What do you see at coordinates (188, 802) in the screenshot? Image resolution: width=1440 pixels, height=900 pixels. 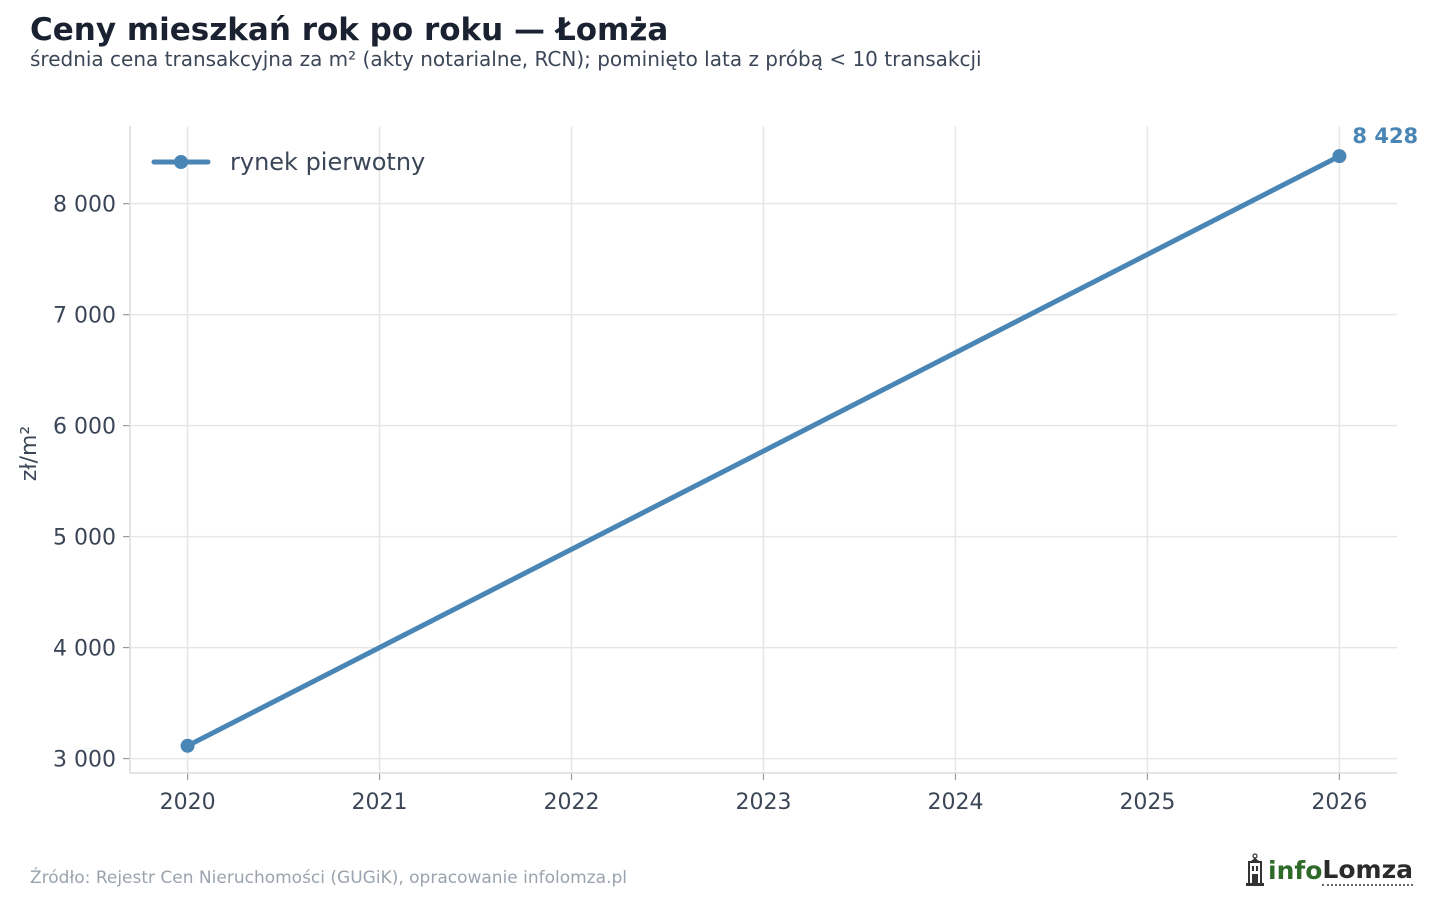 I see `x-tick-label: 2020` at bounding box center [188, 802].